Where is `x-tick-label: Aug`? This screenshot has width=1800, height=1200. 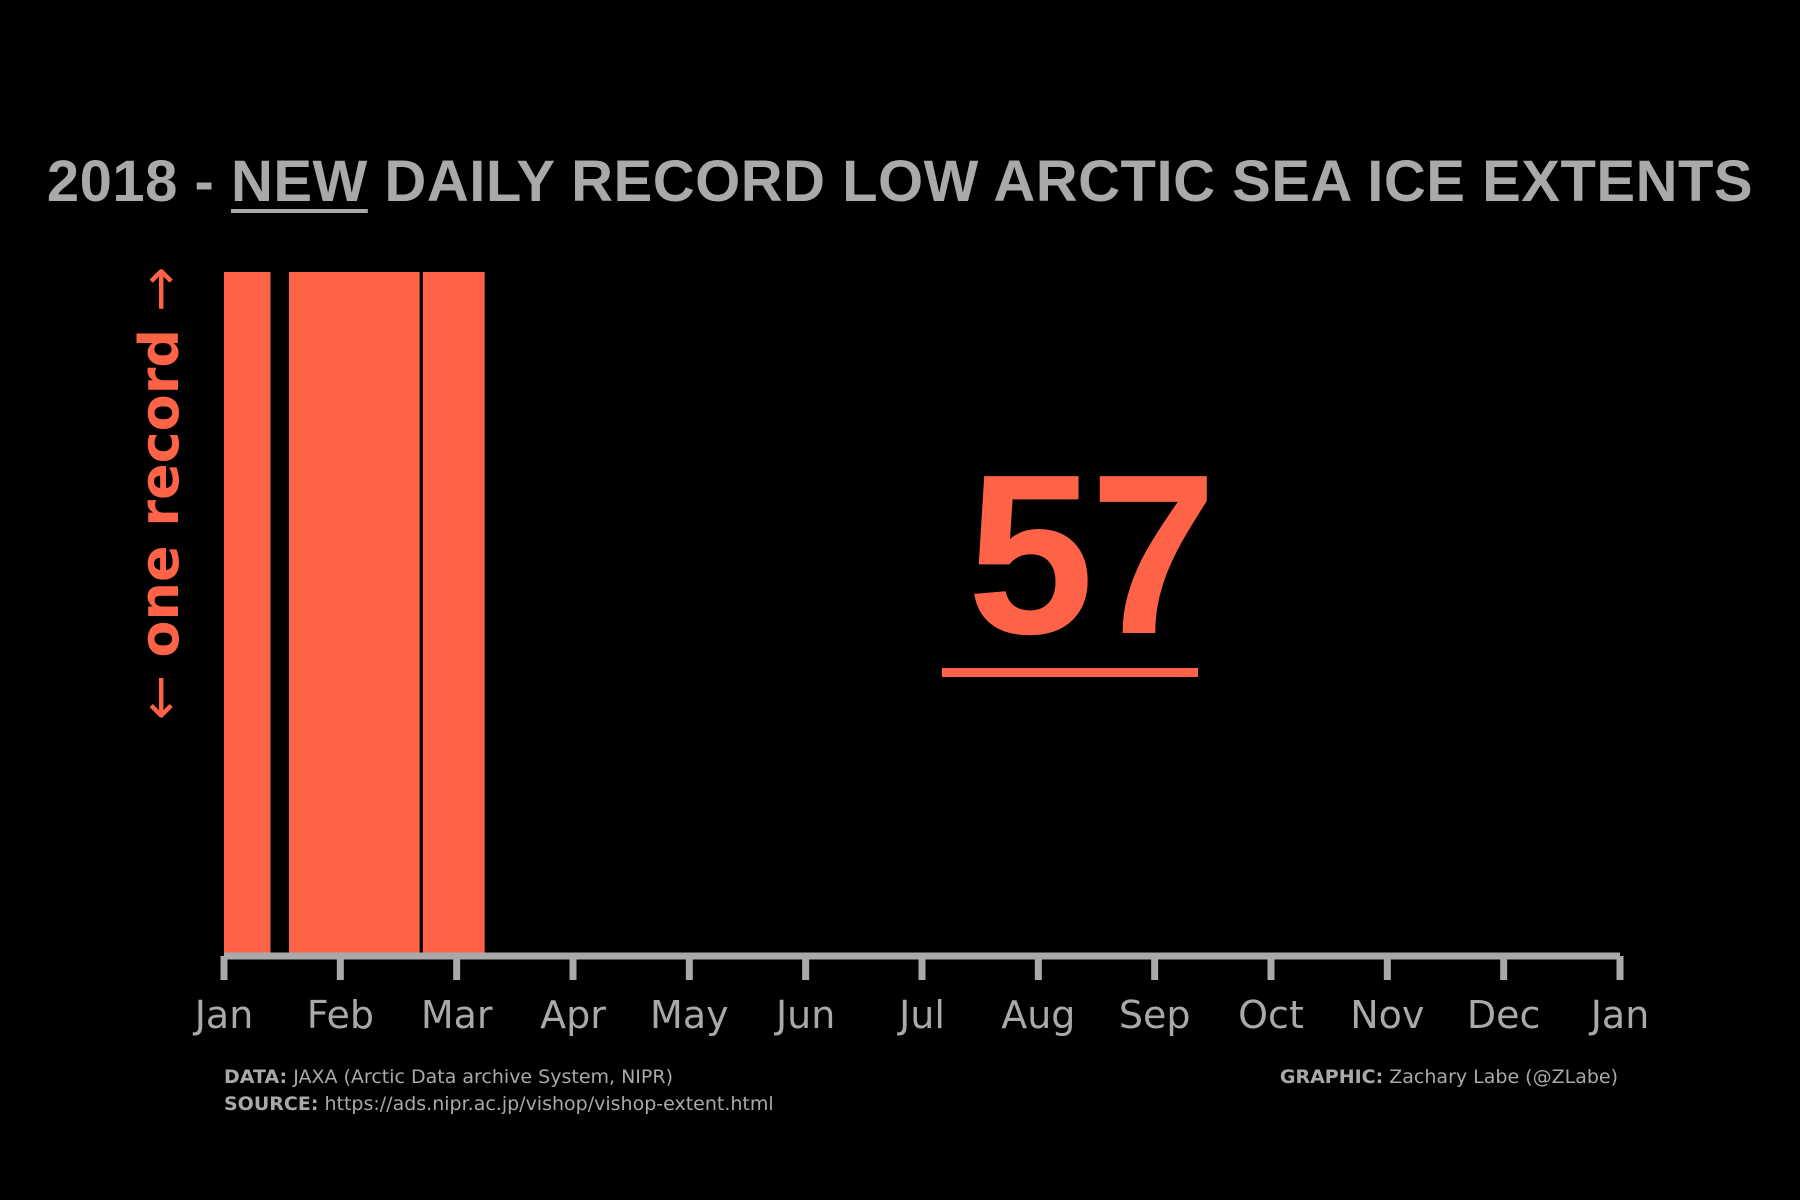 x-tick-label: Aug is located at coordinates (1038, 1015).